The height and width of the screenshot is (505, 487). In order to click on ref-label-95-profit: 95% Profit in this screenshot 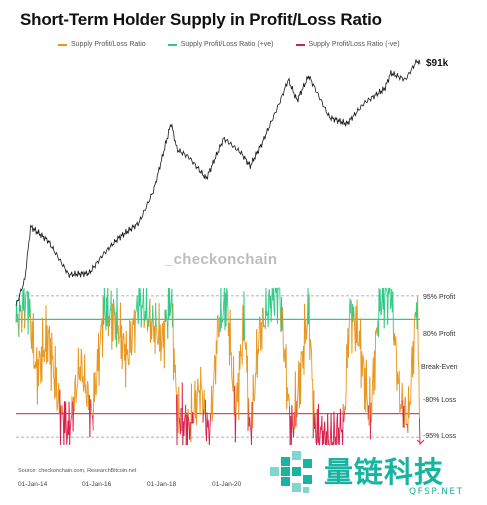, I will do `click(439, 297)`.